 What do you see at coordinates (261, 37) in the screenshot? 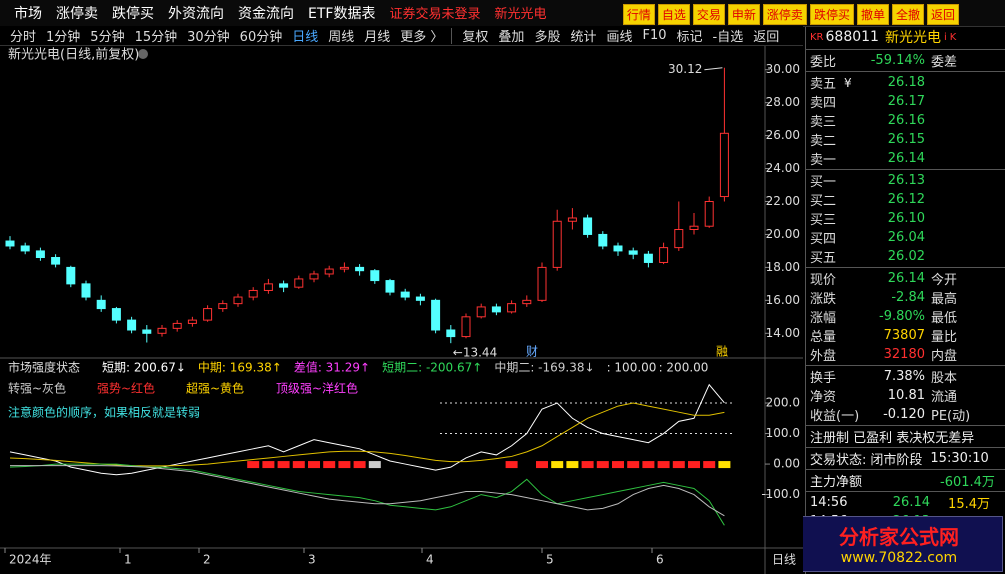
I see `period-tab: 60分钟` at bounding box center [261, 37].